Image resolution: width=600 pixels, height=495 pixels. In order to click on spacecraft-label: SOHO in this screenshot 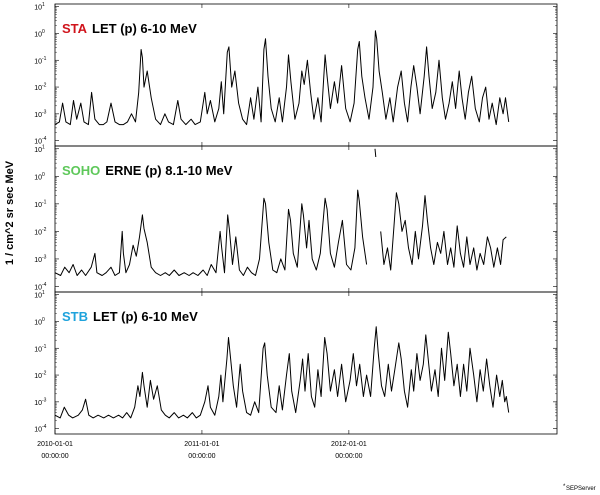, I will do `click(81, 170)`.